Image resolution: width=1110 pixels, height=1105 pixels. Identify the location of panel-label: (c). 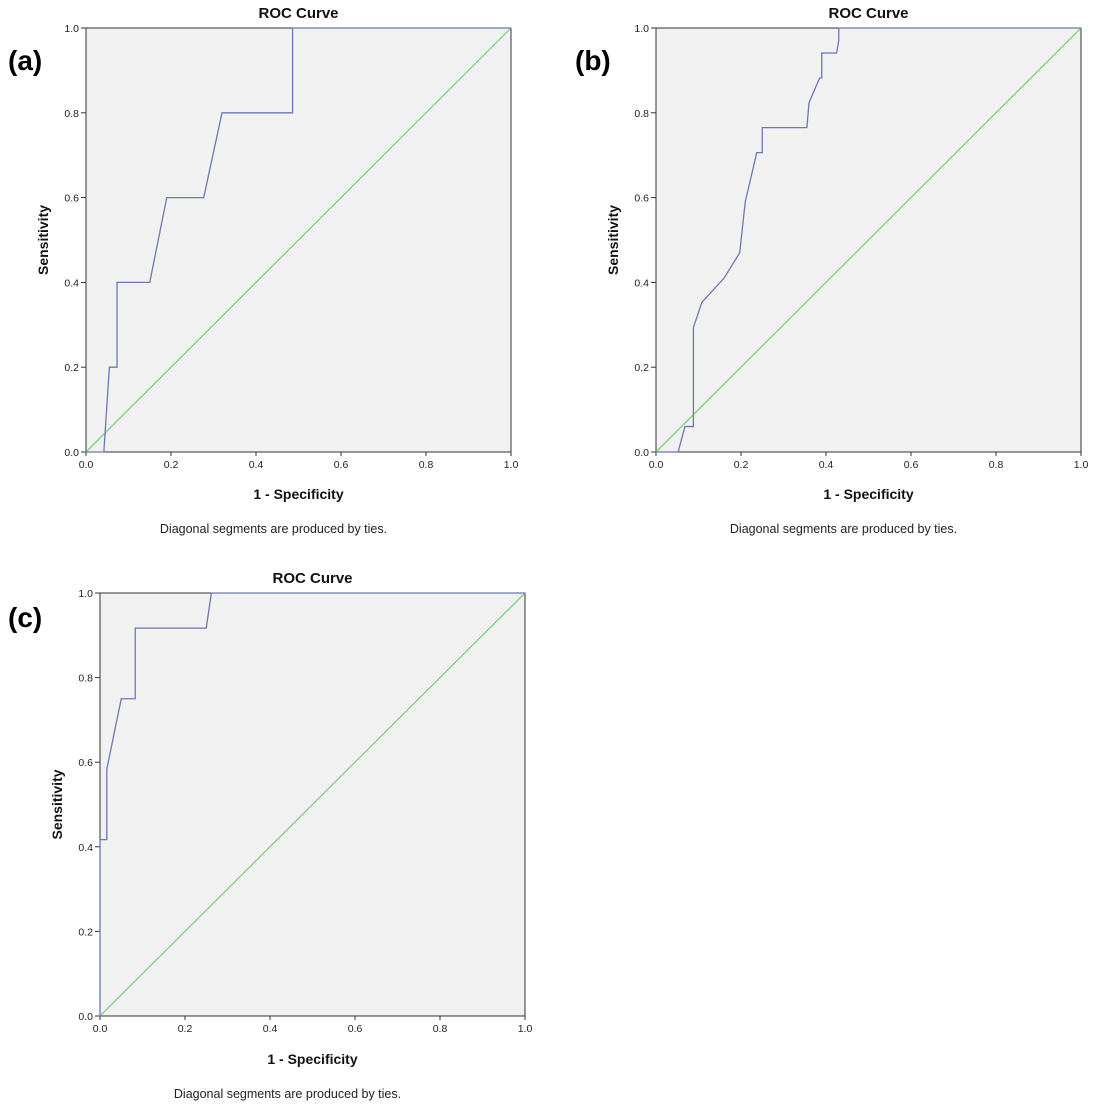
(25, 617).